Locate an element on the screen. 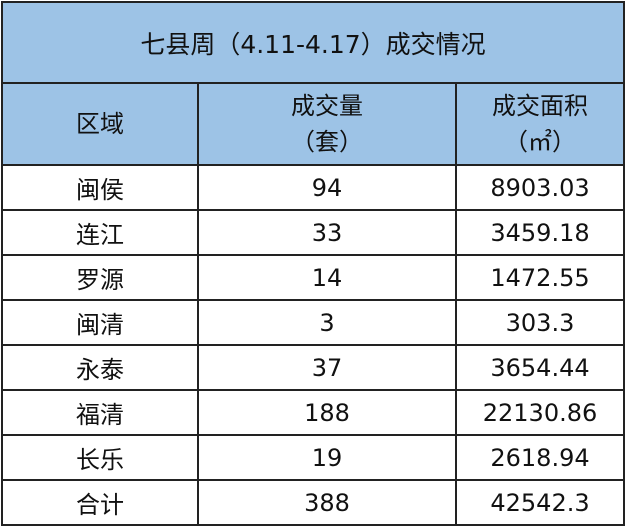 Image resolution: width=625 pixels, height=528 pixels. table-row: 长乐 19 2618.94 is located at coordinates (313, 457).